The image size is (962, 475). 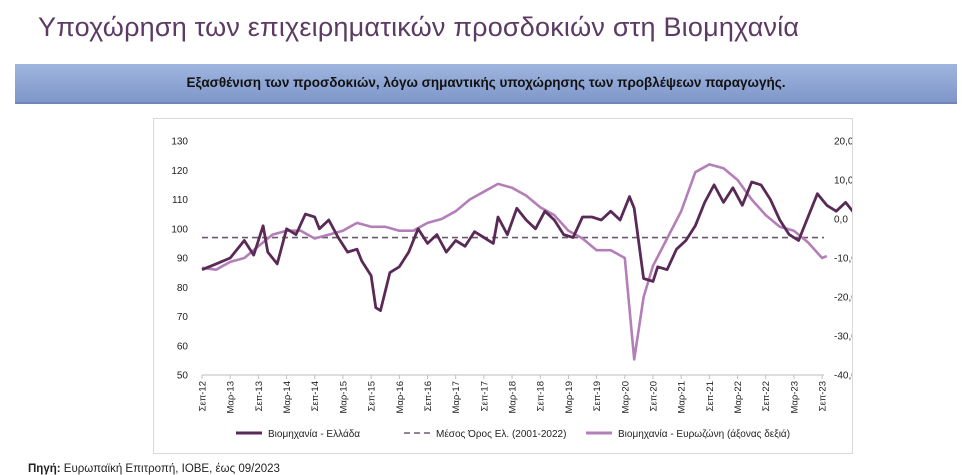 I want to click on x-tick-label: Μαρ-18, so click(x=513, y=397).